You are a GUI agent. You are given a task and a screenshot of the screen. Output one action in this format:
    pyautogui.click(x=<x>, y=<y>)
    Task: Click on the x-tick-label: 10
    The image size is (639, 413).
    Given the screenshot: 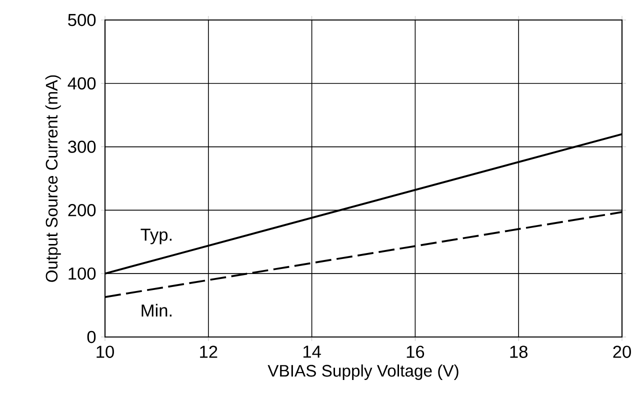 What is the action you would take?
    pyautogui.click(x=105, y=352)
    